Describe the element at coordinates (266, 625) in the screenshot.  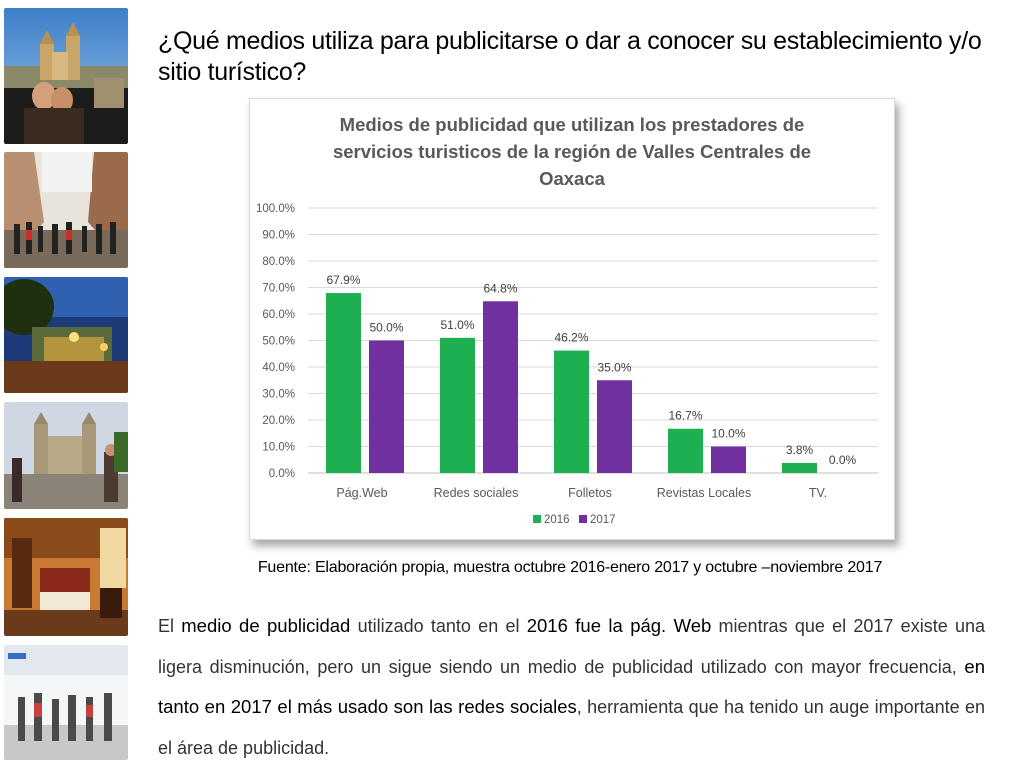
I see `paragraph-emphasis-1: medio de publicidad` at that location.